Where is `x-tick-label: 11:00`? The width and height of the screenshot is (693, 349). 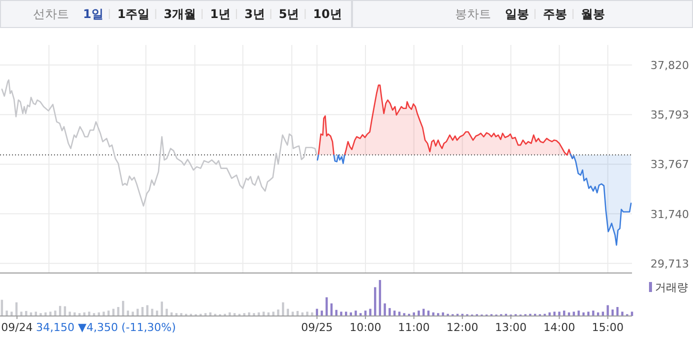
x-tick-label: 11:00 is located at coordinates (414, 327).